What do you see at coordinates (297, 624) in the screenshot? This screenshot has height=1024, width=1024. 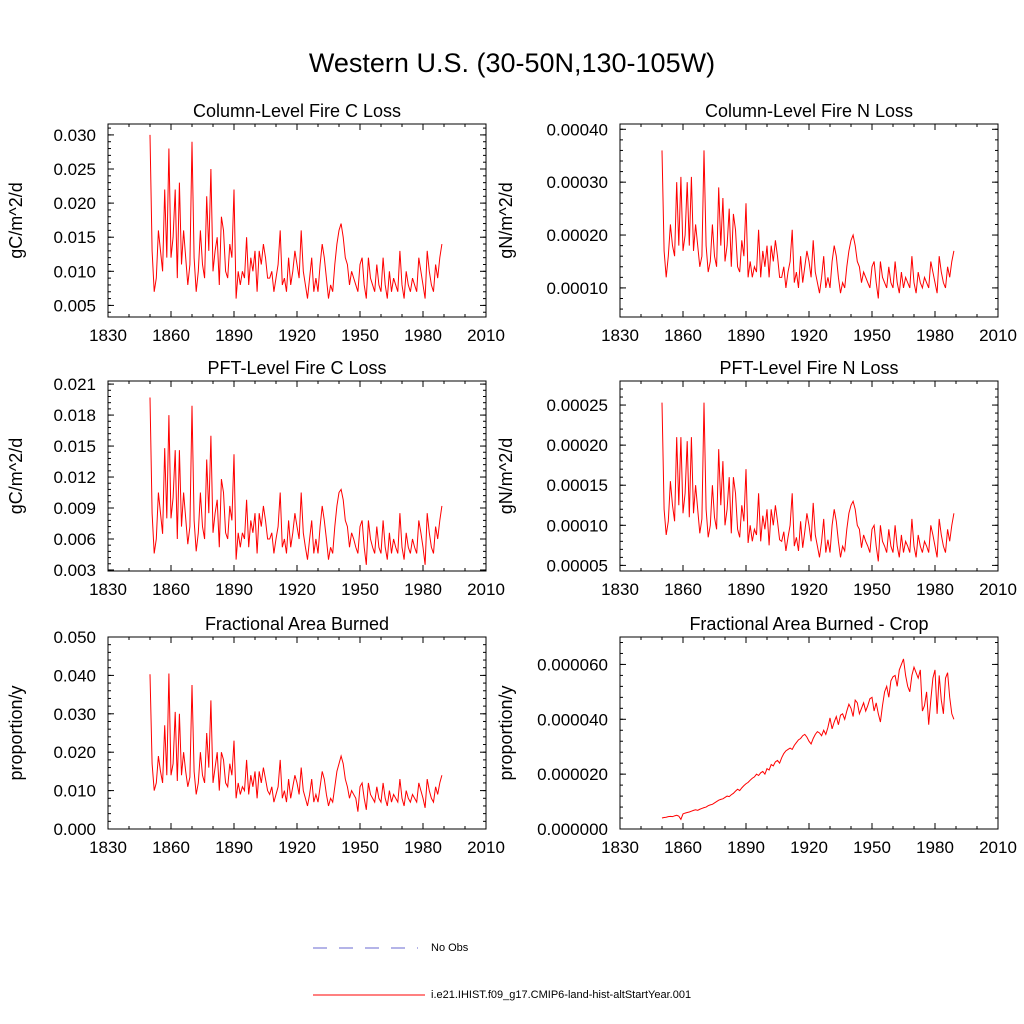 I see `chart-title: Fractional Area Burned` at bounding box center [297, 624].